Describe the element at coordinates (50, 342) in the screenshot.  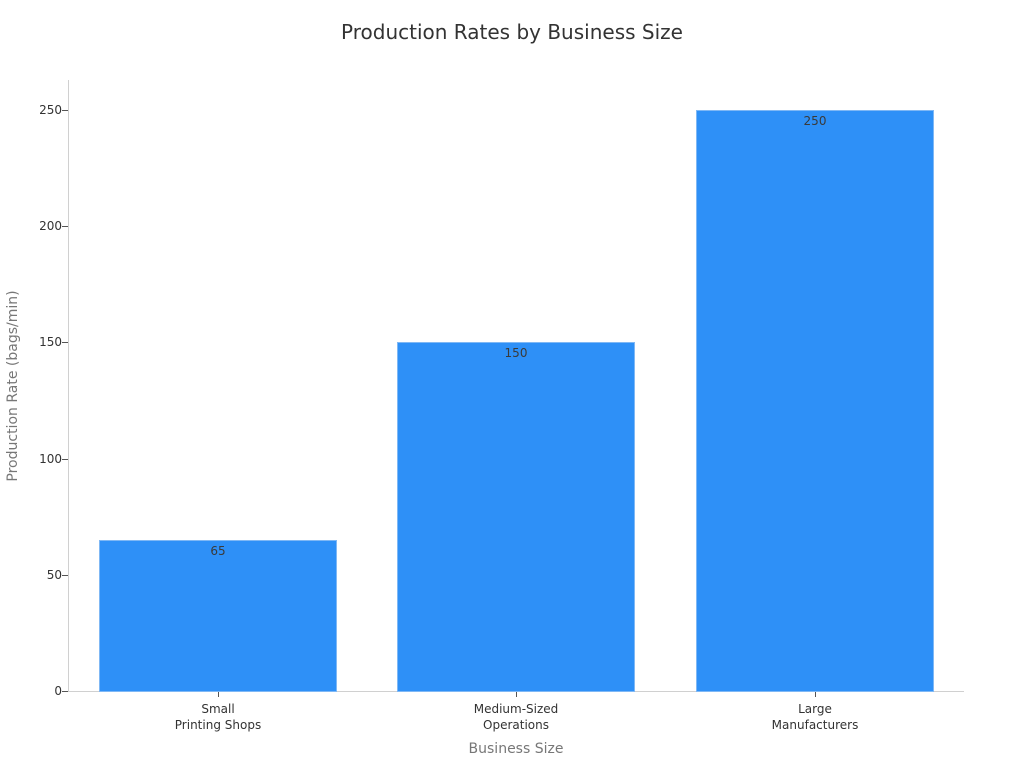
I see `y-tick-label: 150` at that location.